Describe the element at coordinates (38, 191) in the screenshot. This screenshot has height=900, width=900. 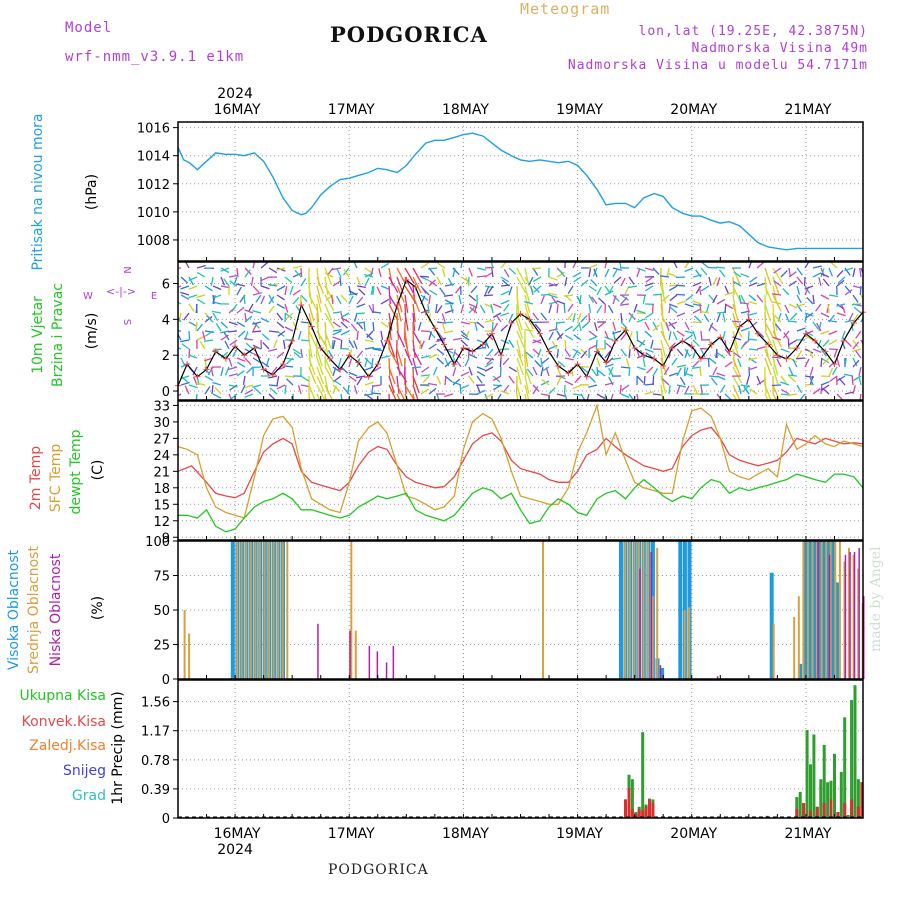
I see `pressure-side-label: Pritisak na nivou mora` at that location.